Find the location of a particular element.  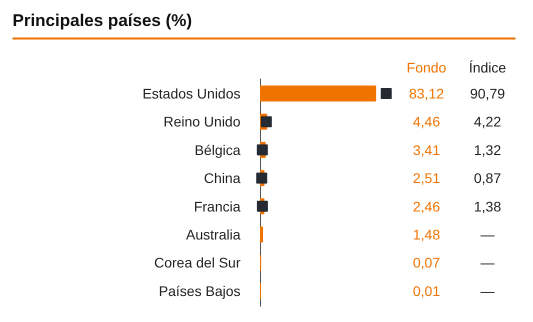

y-tick-label: Francia is located at coordinates (217, 206).